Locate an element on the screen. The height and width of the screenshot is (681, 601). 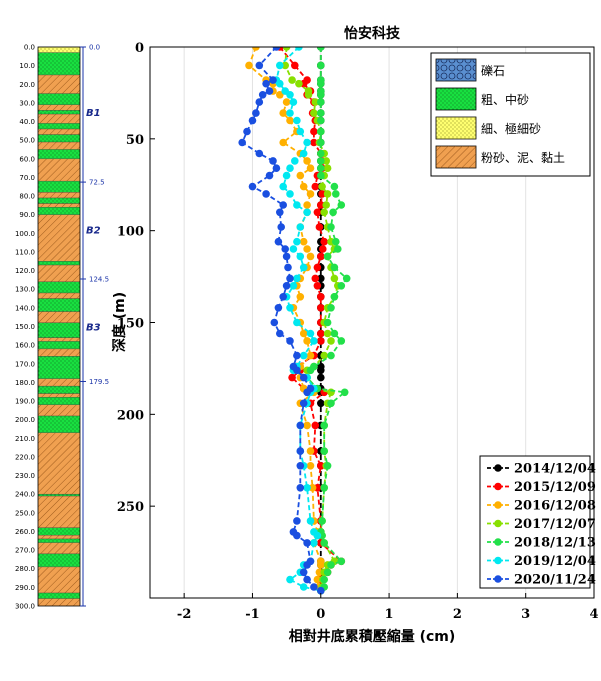
column-segment-label: B3 is located at coordinates (93, 328).